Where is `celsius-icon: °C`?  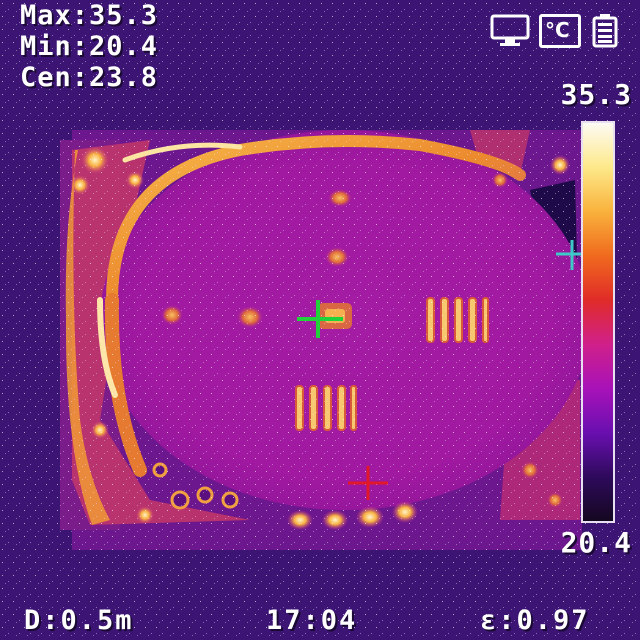
celsius-icon: °C is located at coordinates (560, 31).